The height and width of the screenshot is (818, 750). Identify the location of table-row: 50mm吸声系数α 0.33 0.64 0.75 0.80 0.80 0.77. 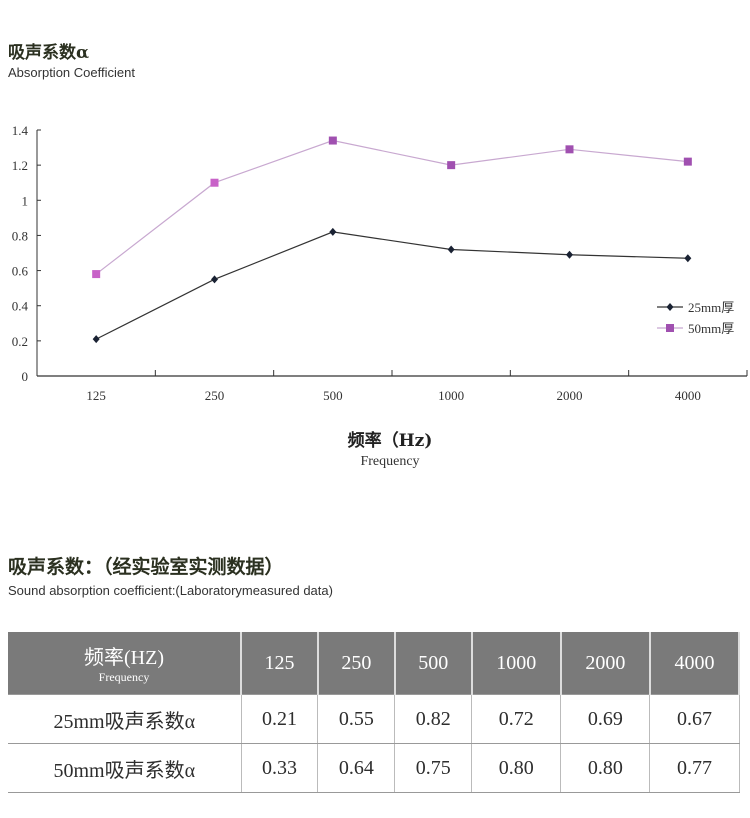
(374, 768).